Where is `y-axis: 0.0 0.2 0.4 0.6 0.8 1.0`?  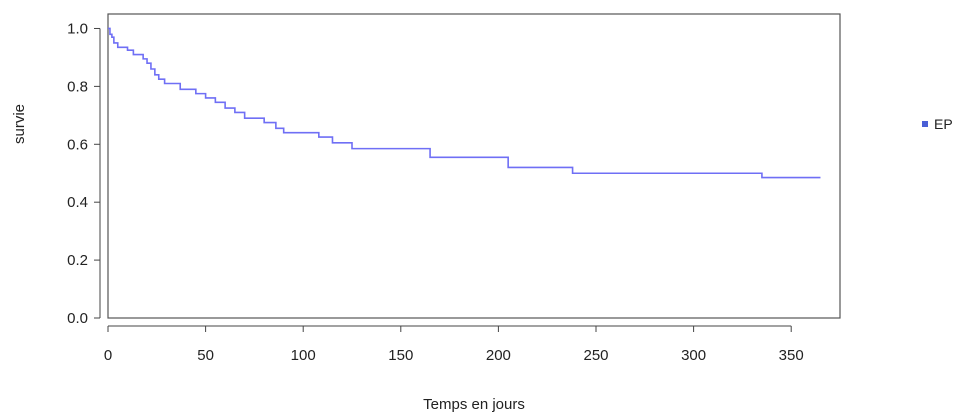 y-axis: 0.0 0.2 0.4 0.6 0.8 1.0 is located at coordinates (84, 173).